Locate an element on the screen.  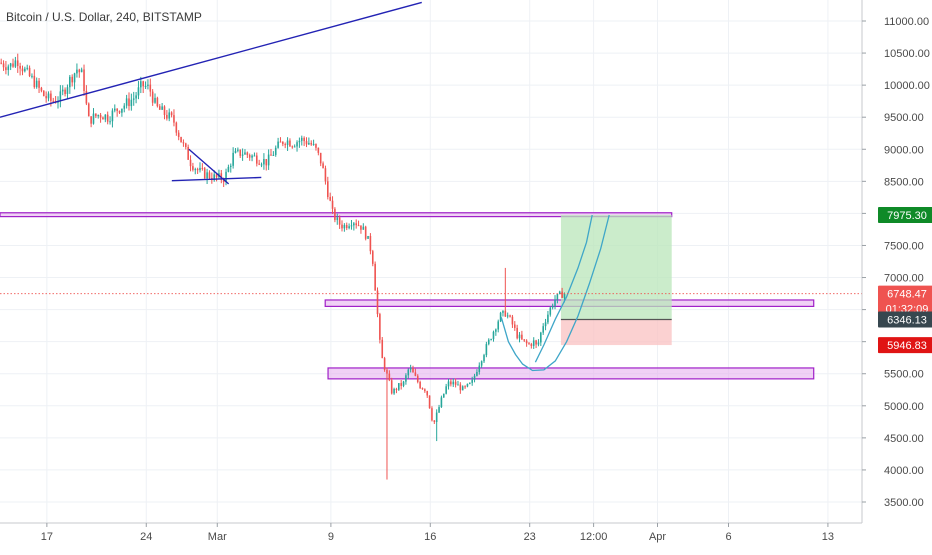
stop-area is located at coordinates (616, 332).